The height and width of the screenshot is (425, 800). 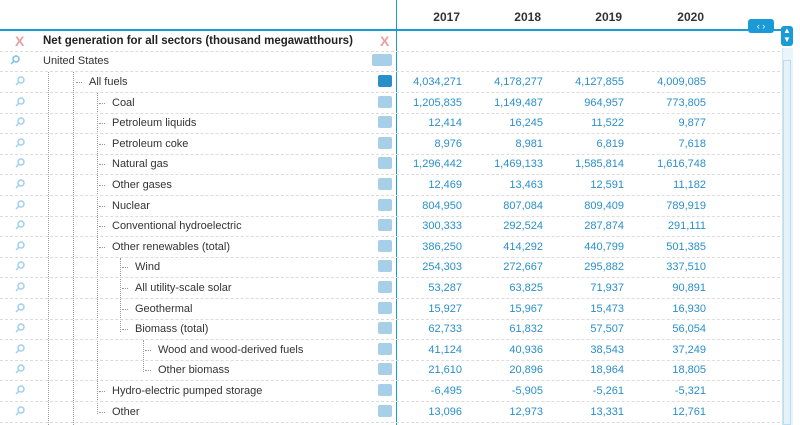 What do you see at coordinates (437, 82) in the screenshot?
I see `cell-value: 4,034,271` at bounding box center [437, 82].